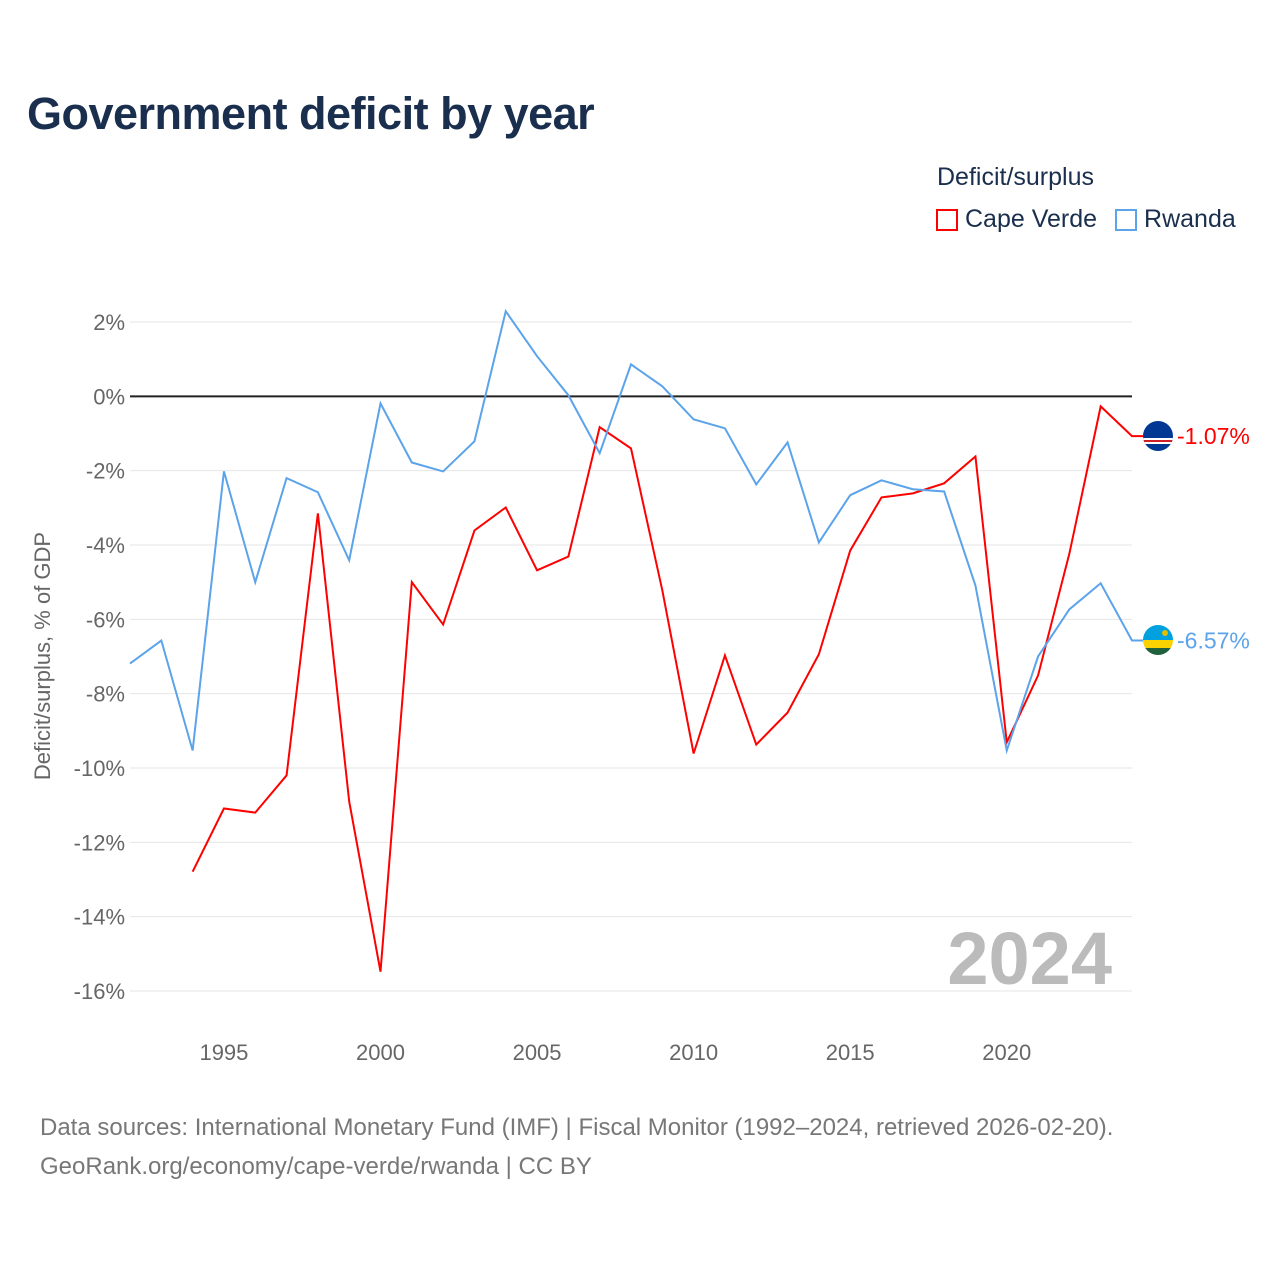  I want to click on x-tick-label: 2015, so click(850, 1052).